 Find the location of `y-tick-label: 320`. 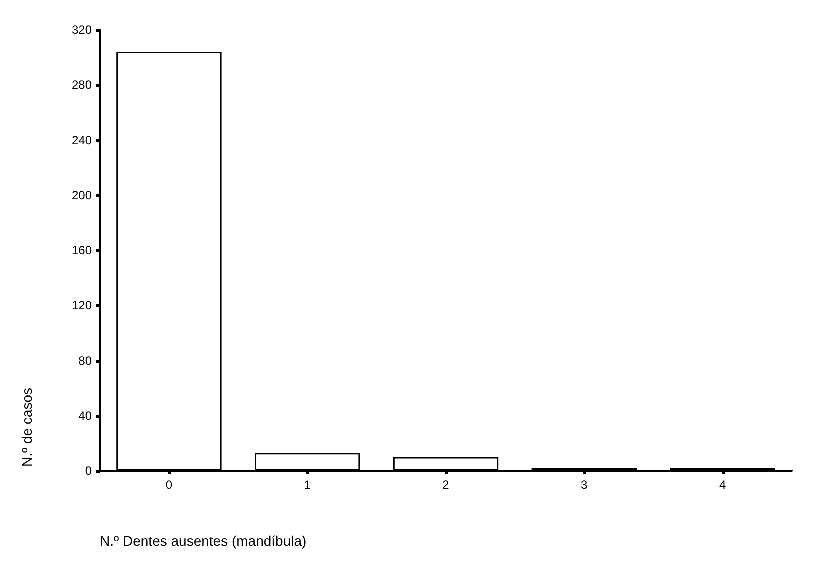

y-tick-label: 320 is located at coordinates (82, 30).